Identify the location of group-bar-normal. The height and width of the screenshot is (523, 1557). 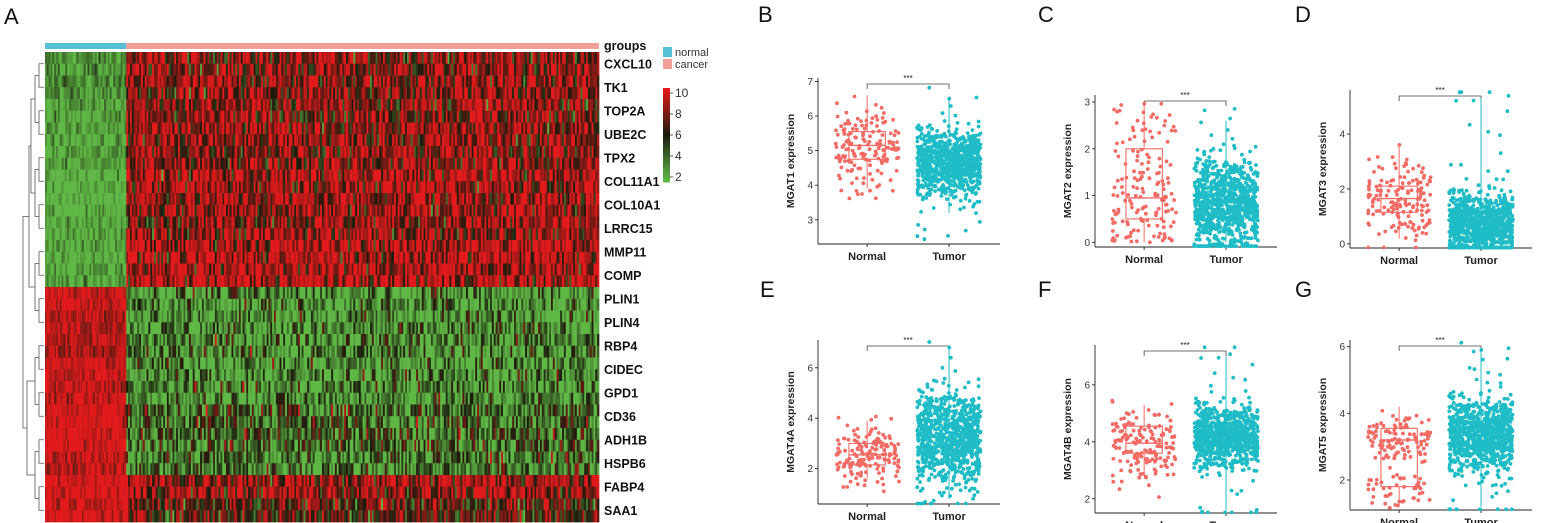
(86, 46).